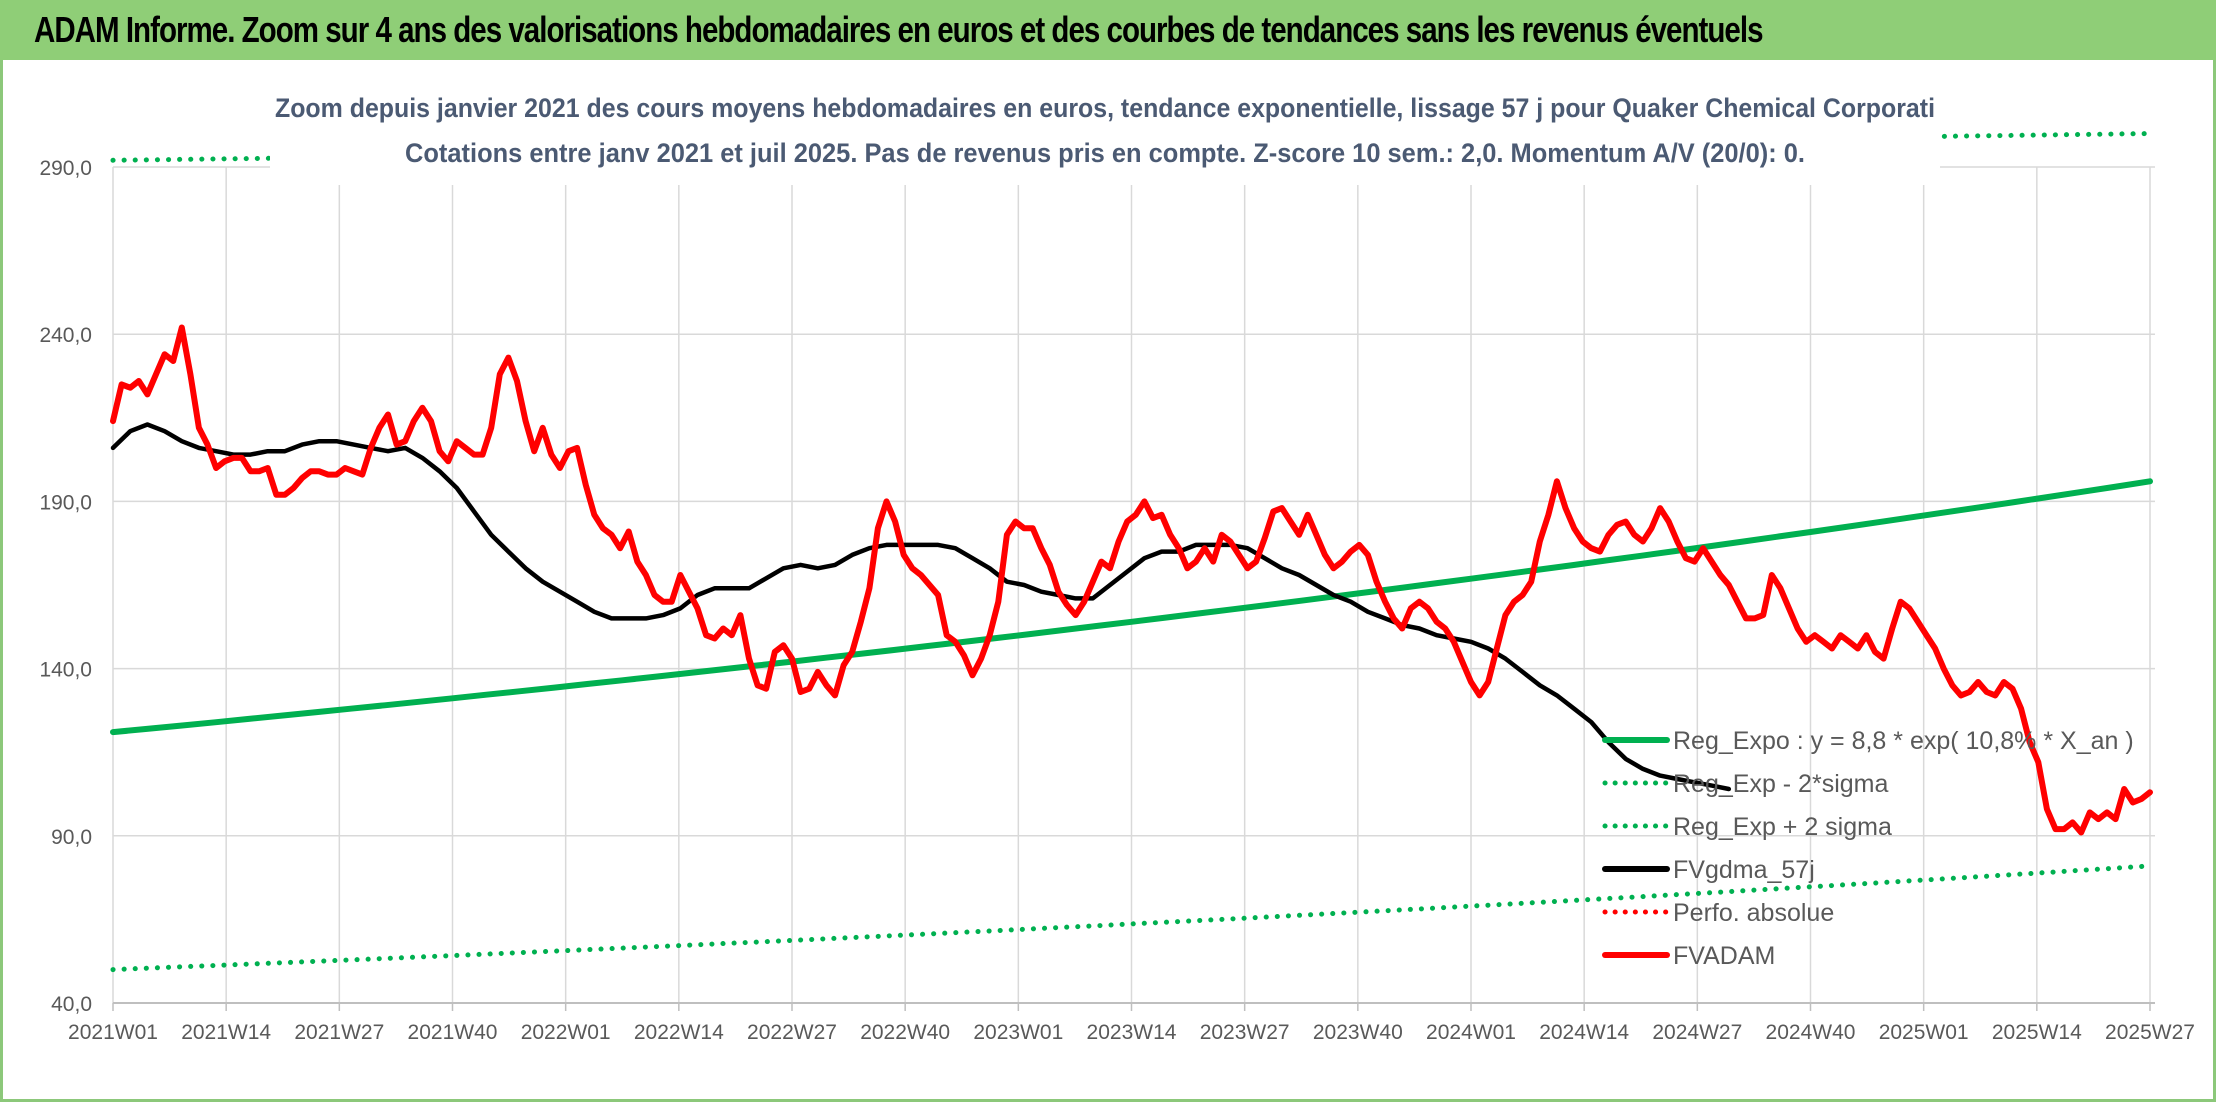 The image size is (2216, 1102). Describe the element at coordinates (65, 502) in the screenshot. I see `y-tick-label: 190,0` at that location.